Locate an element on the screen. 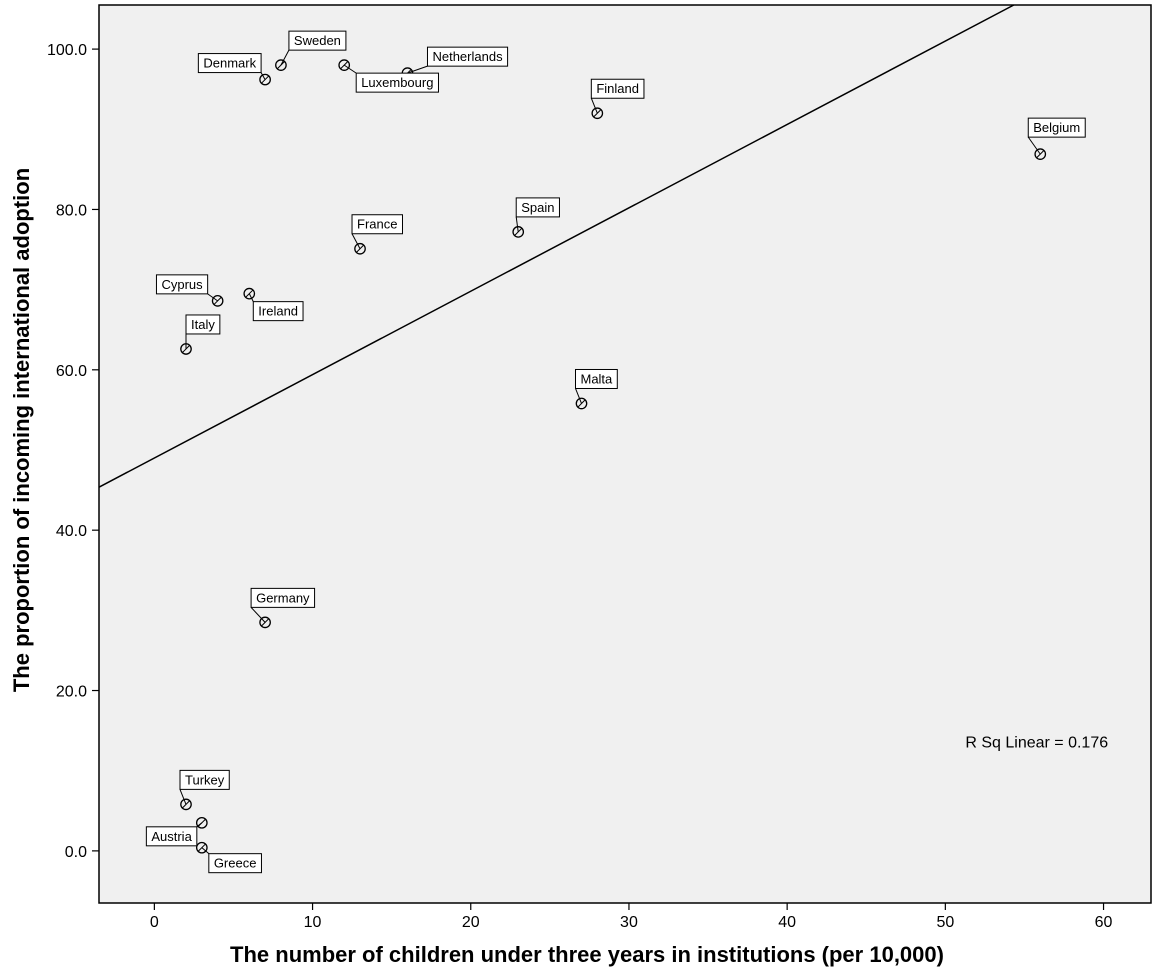 Image resolution: width=1153 pixels, height=972 pixels. point-label: Greece is located at coordinates (235, 863).